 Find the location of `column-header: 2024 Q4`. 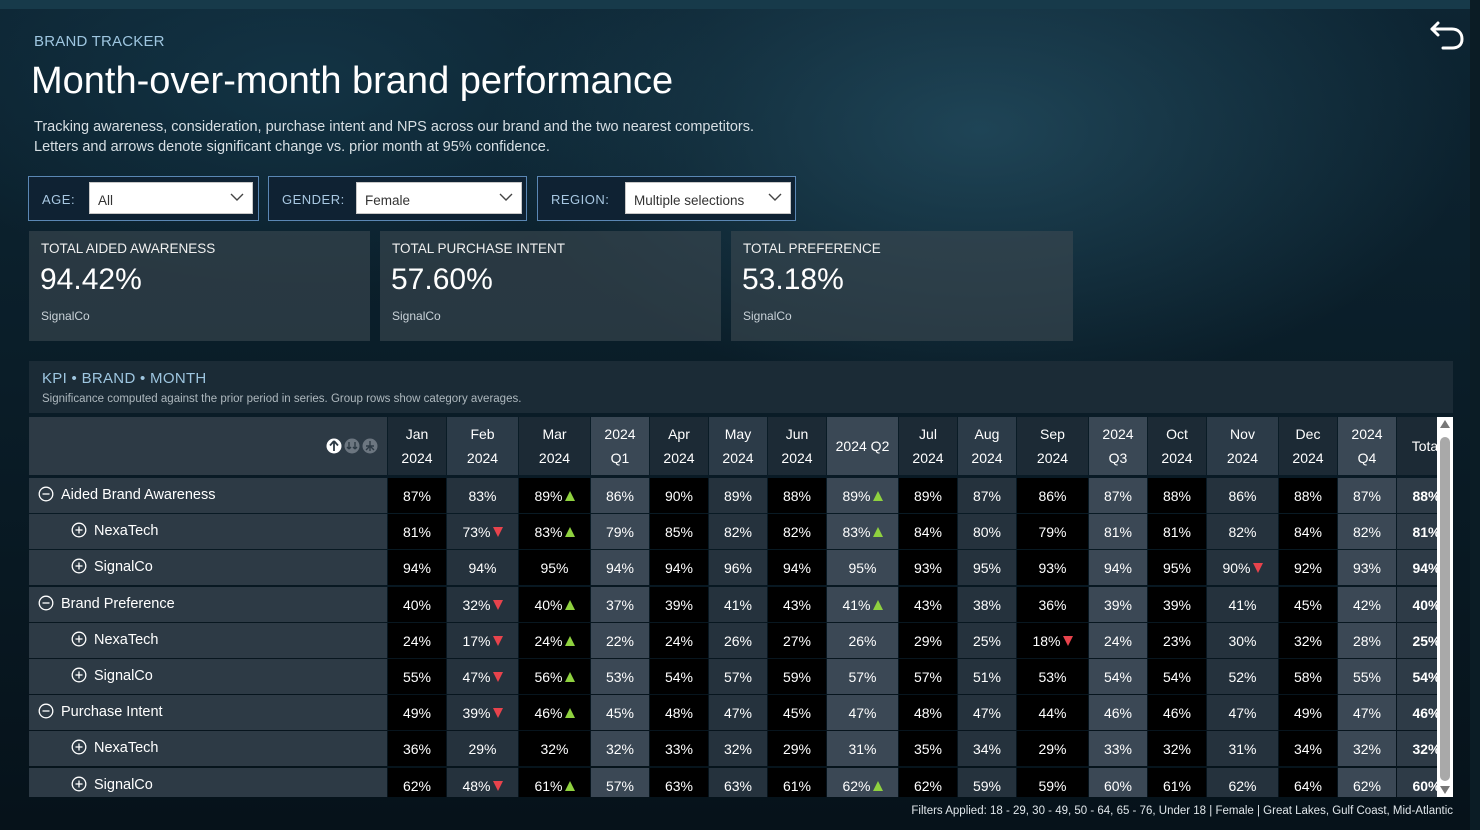

column-header: 2024 Q4 is located at coordinates (1367, 446).